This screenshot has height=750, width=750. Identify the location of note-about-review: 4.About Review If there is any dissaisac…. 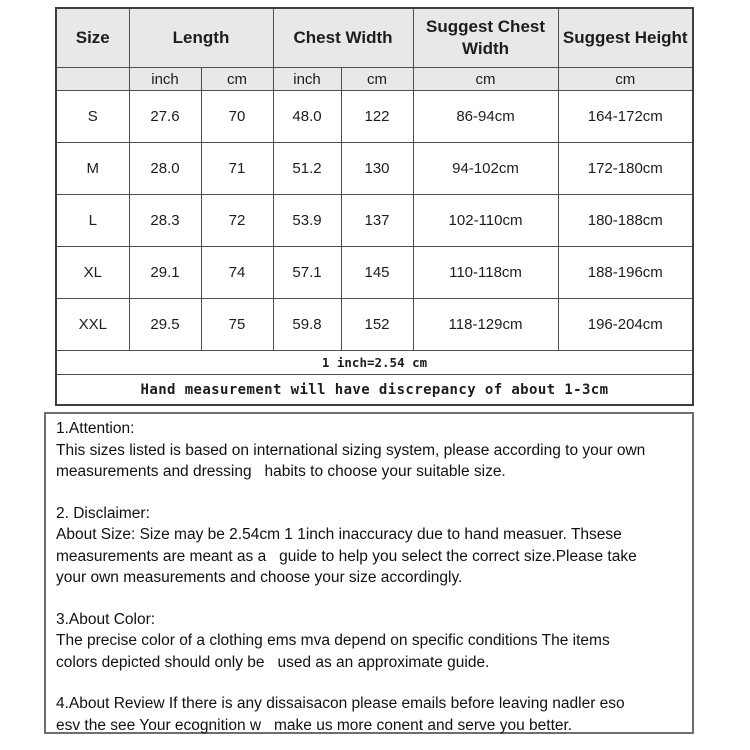
(340, 714).